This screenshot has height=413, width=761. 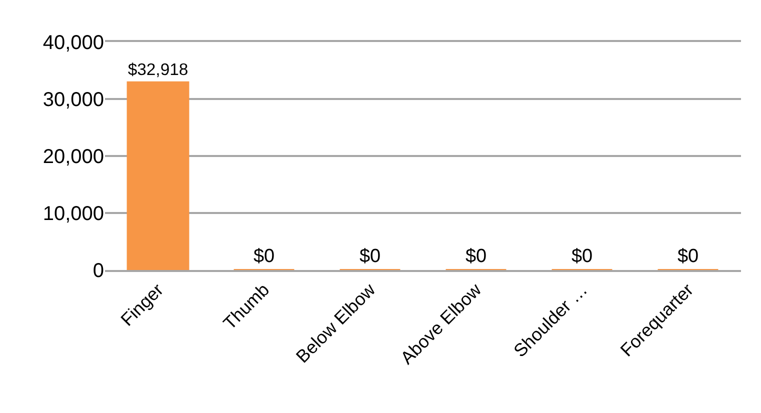 I want to click on y-tick-label: 40,000, so click(x=73, y=43).